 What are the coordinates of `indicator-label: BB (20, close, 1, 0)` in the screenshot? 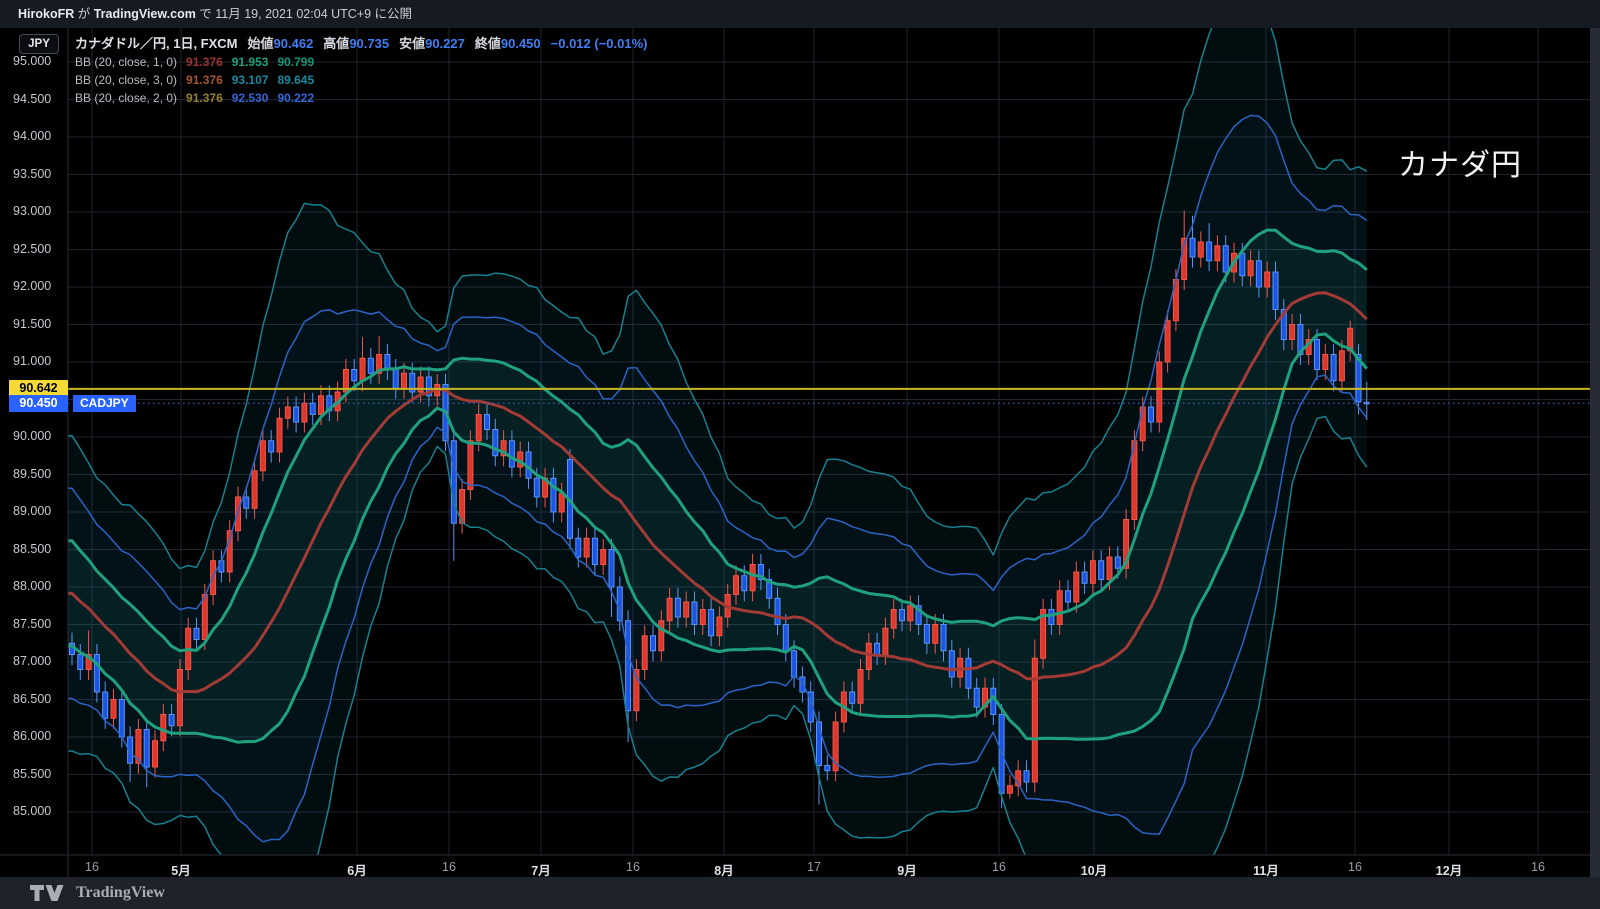 It's located at (126, 62).